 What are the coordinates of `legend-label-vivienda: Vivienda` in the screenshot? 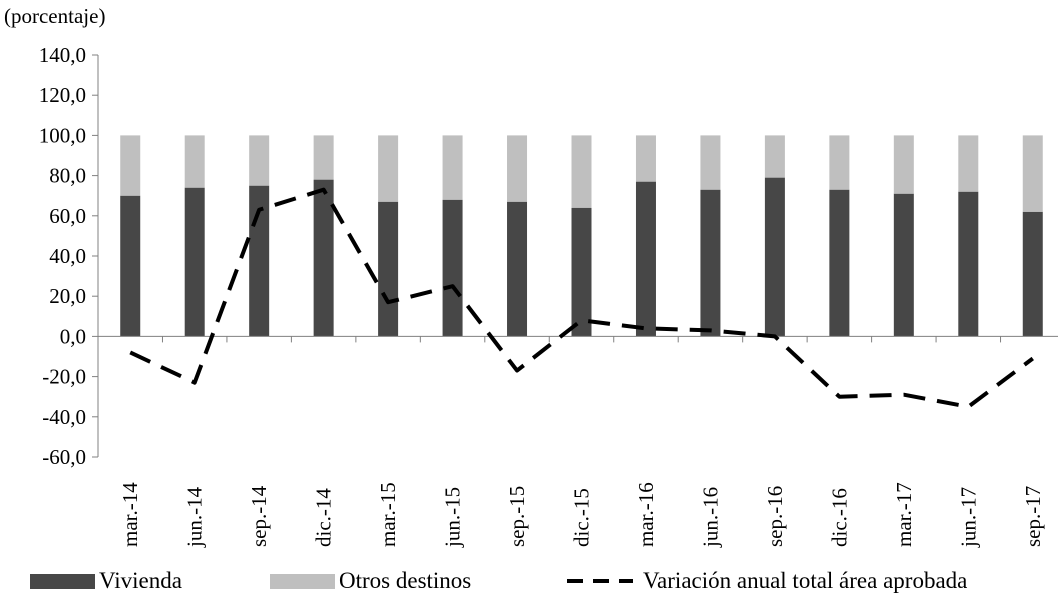 It's located at (140, 580).